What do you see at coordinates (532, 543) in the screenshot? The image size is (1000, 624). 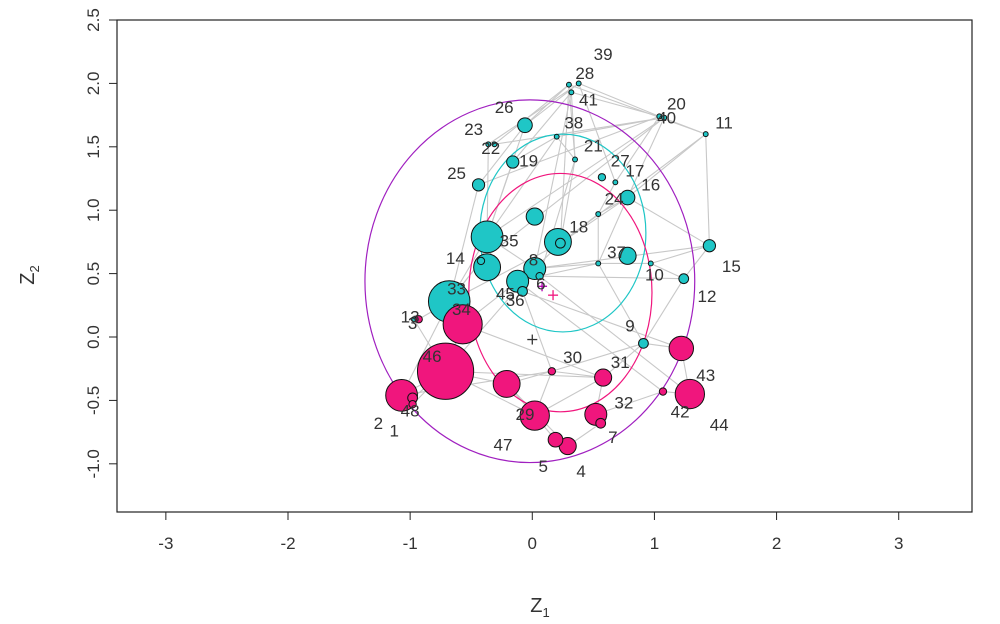 I see `x-tick-label-3: 0` at bounding box center [532, 543].